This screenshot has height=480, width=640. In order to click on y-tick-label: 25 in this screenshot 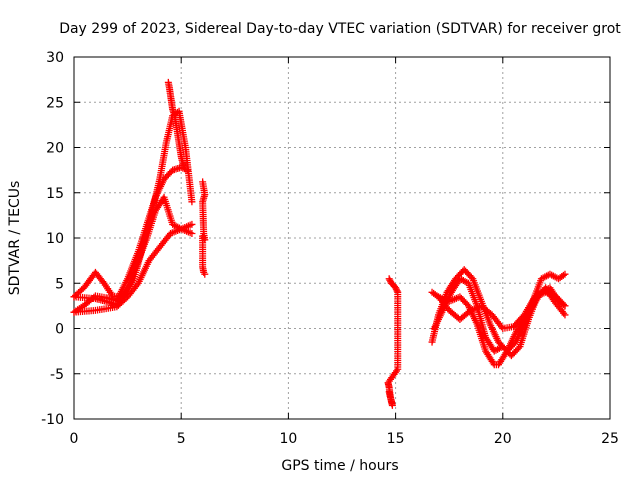, I will do `click(55, 103)`.